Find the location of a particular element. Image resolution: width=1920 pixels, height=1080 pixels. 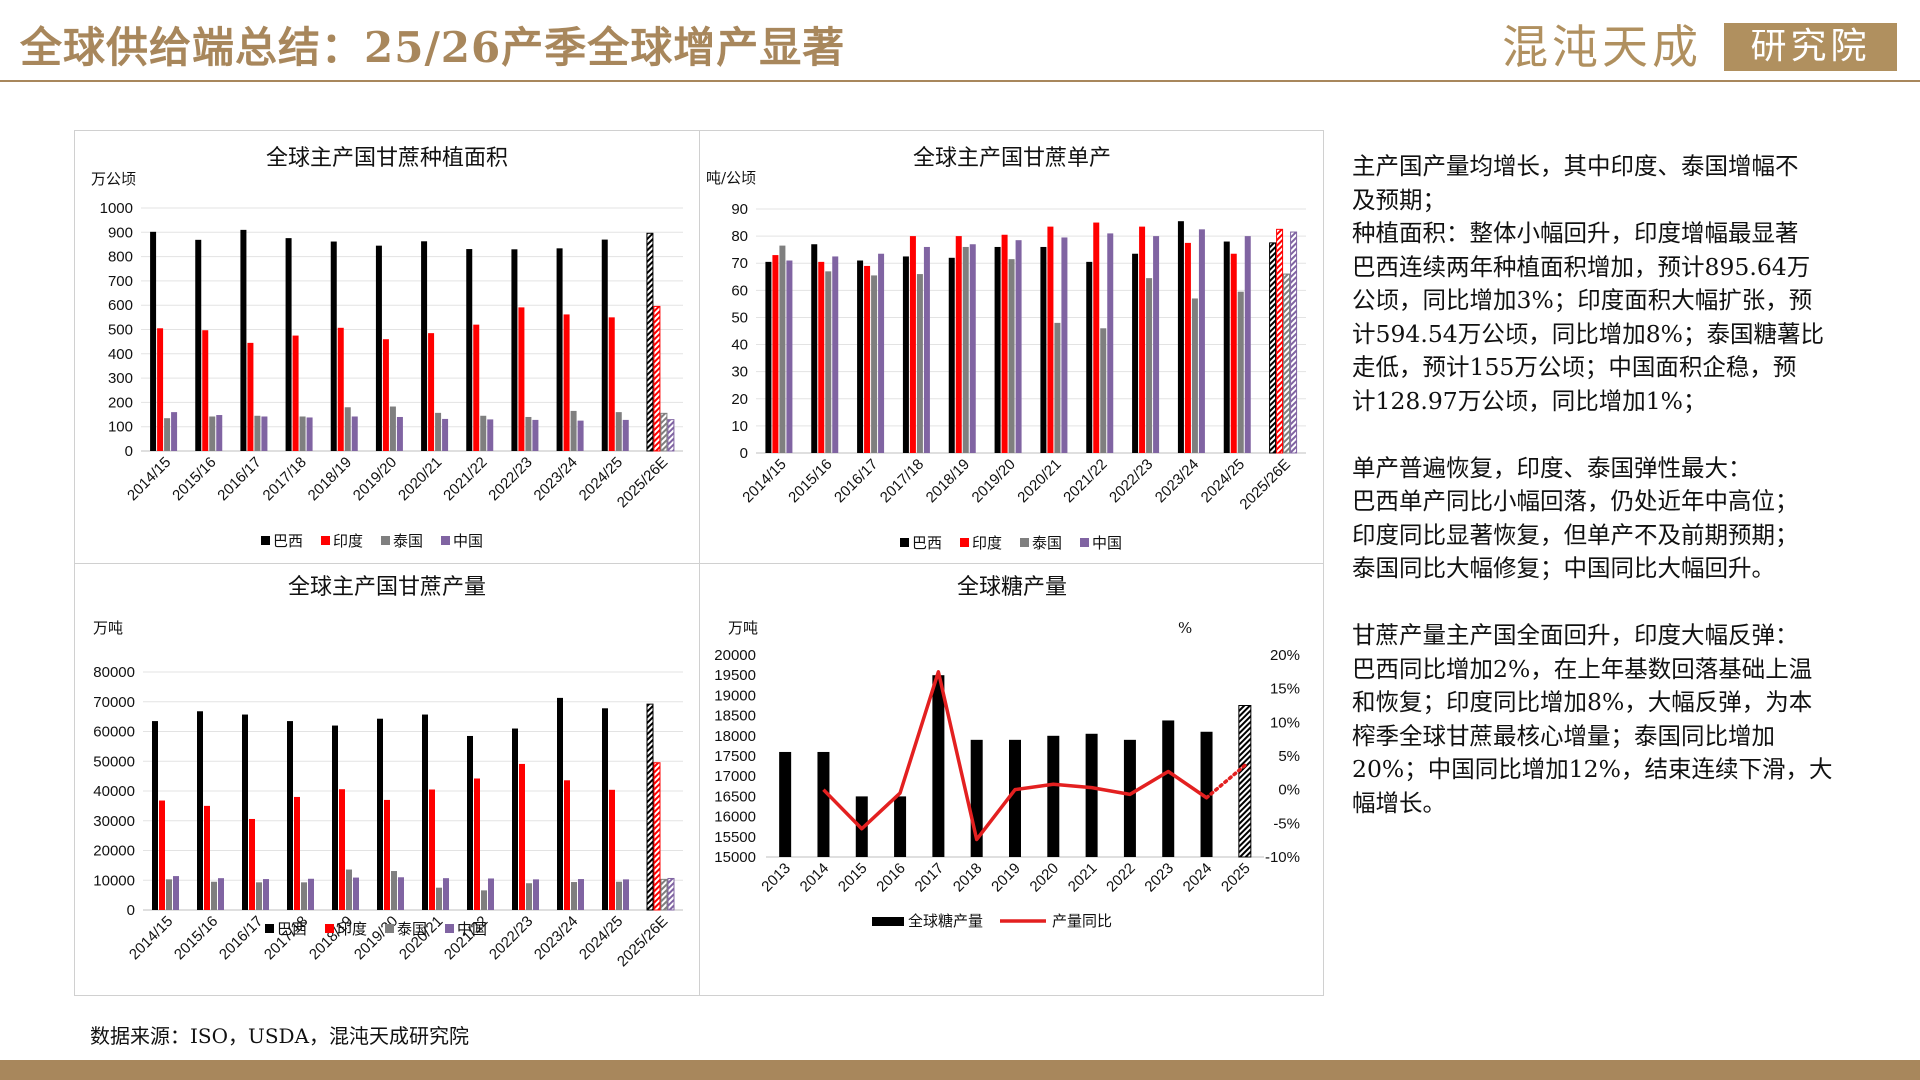

commentary-line: 主产国产量均增长，其中印度、泰国增幅不 is located at coordinates (1575, 166).